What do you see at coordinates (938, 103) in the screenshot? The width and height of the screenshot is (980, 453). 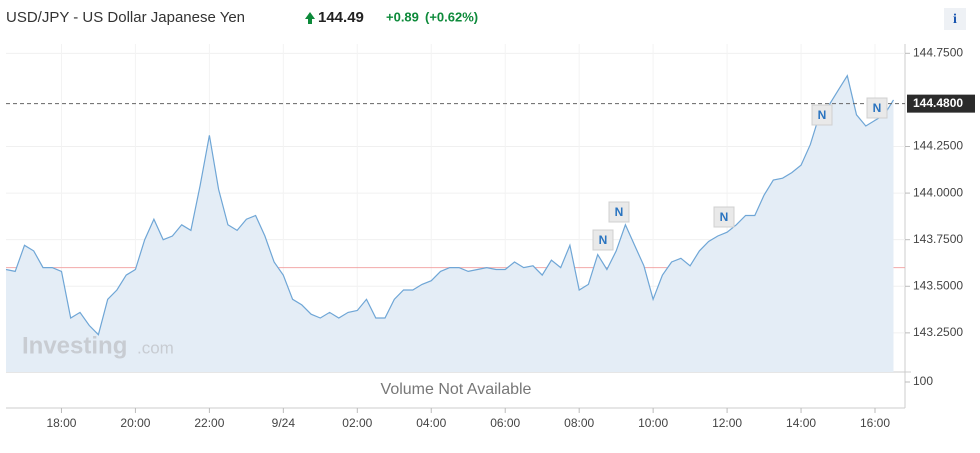 I see `last-price-label: 144.4800` at bounding box center [938, 103].